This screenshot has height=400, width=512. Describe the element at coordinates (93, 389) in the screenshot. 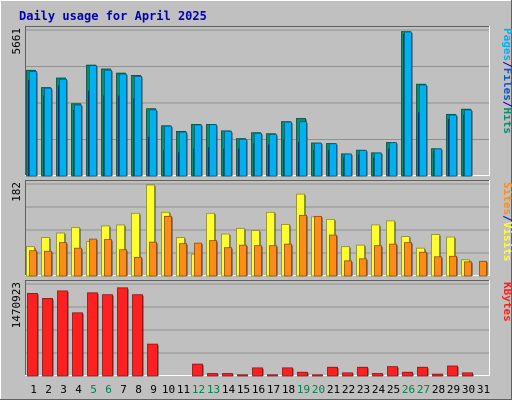

I see `x-tick-day-5: 5` at that location.